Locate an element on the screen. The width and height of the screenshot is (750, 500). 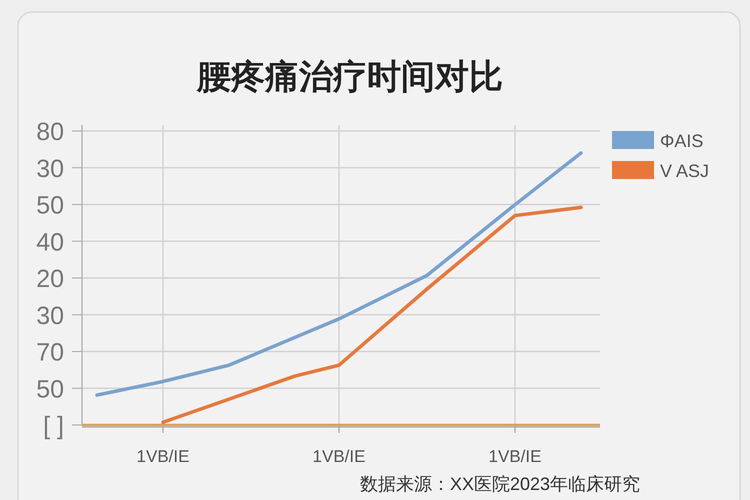
legend-label: V ASJ is located at coordinates (685, 171).